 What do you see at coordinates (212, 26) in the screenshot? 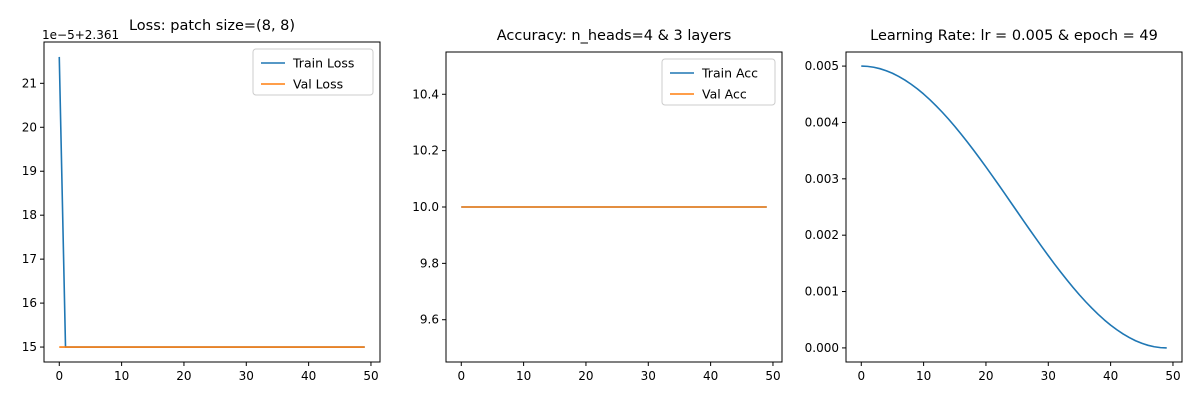
I see `chart-title: Loss: patch size=(8, 8)` at bounding box center [212, 26].